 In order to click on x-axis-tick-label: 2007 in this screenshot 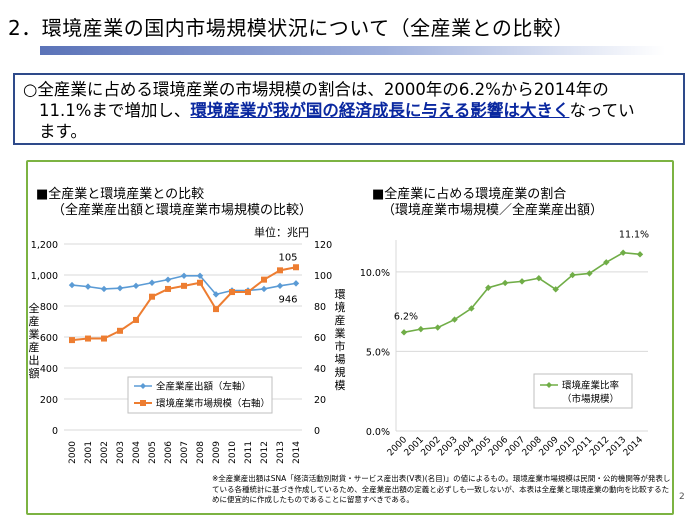, I will do `click(185, 452)`.